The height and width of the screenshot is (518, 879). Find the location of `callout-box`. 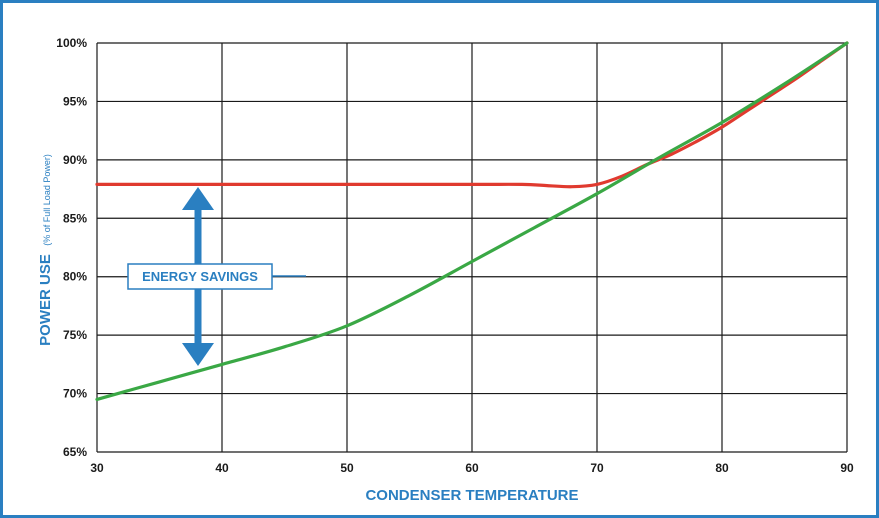

callout-box is located at coordinates (200, 276).